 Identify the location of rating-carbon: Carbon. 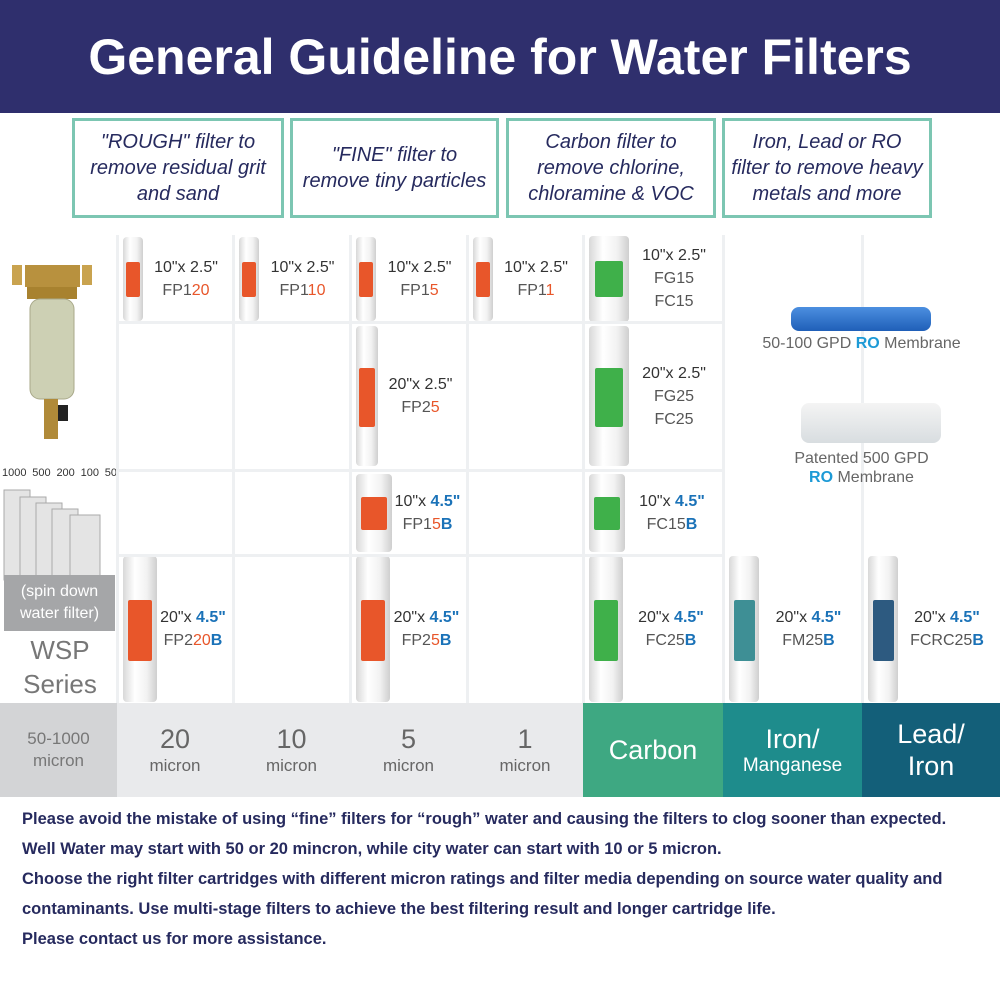
(653, 750).